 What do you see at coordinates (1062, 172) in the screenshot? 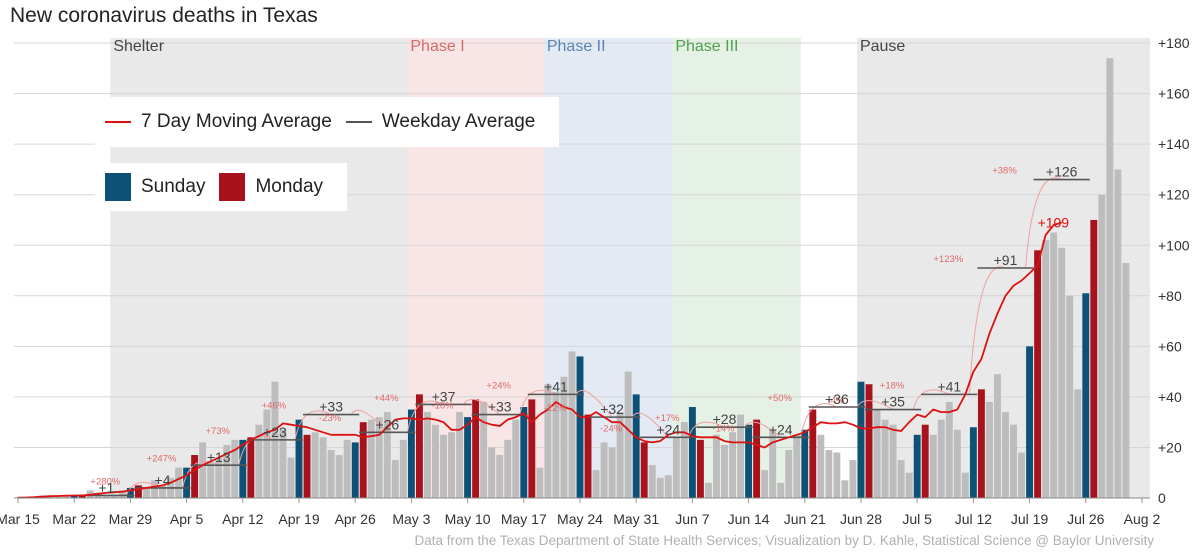
I see `weekday-average-label: +126` at bounding box center [1062, 172].